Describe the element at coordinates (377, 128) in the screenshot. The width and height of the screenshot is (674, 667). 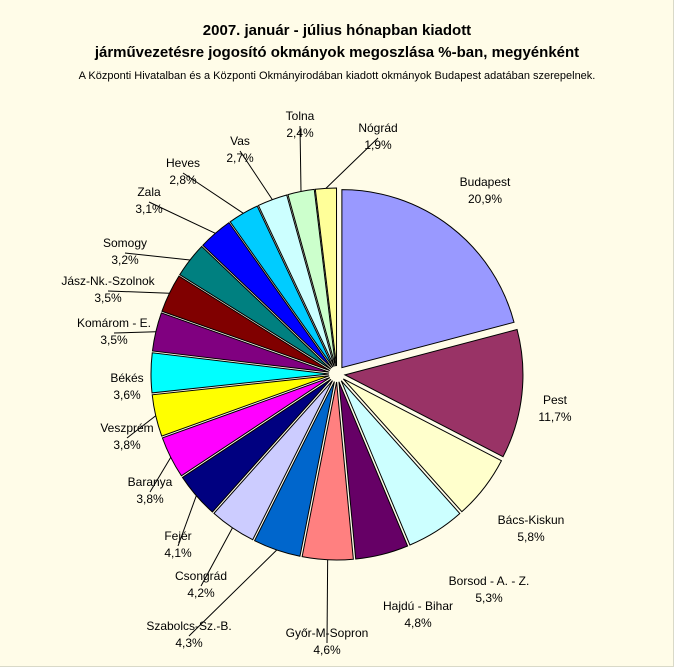
I see `slice-label-name: Nógrád` at that location.